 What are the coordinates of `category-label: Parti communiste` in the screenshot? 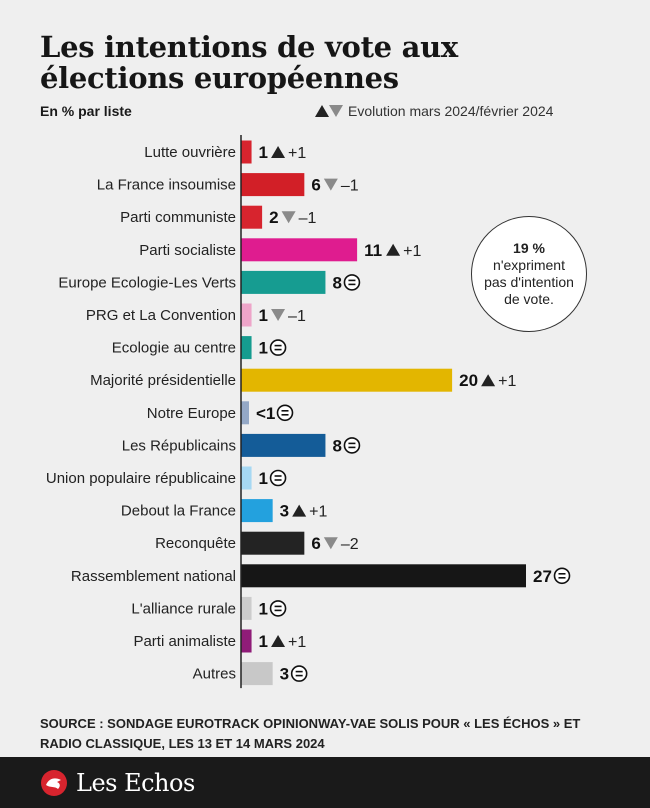 It's located at (178, 217).